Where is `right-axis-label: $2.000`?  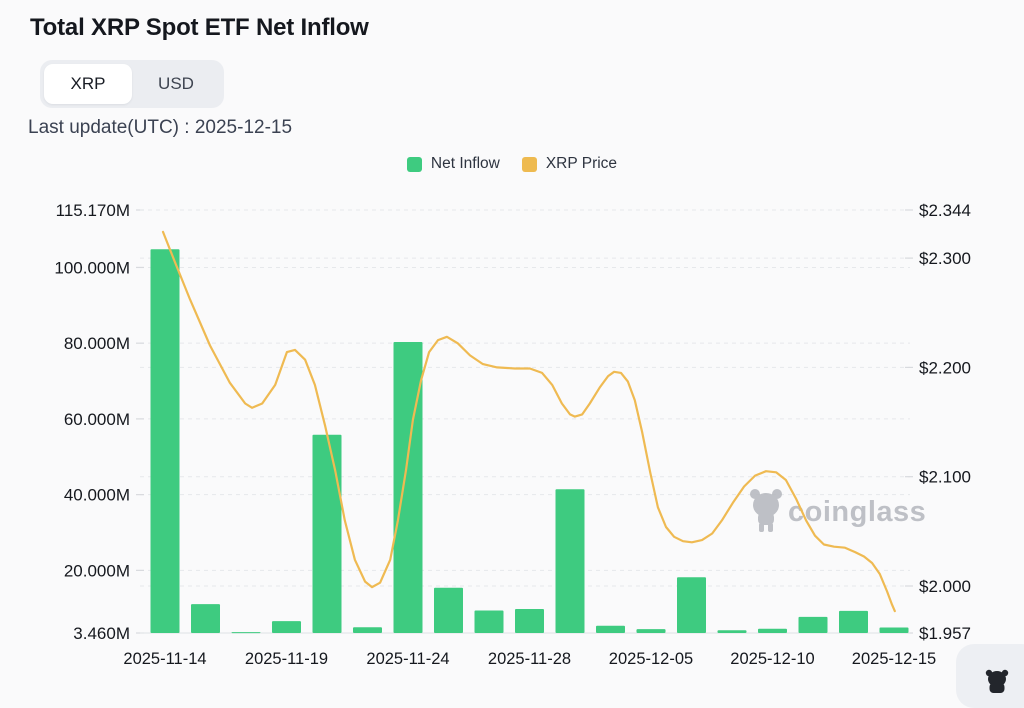 right-axis-label: $2.000 is located at coordinates (945, 586).